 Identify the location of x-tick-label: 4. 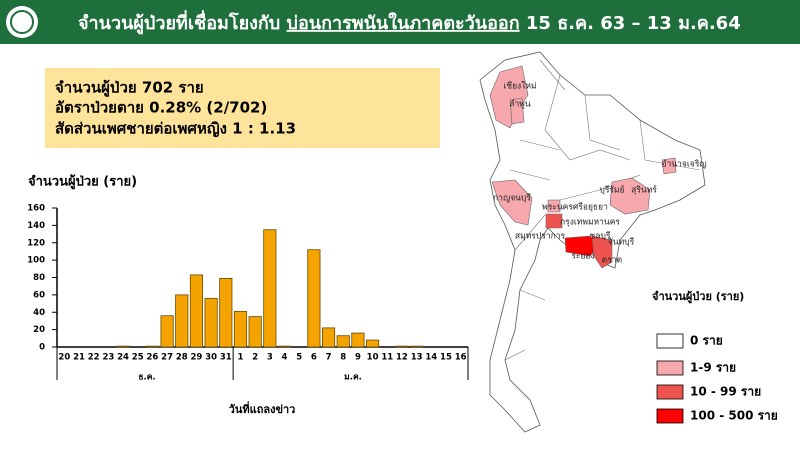
(285, 358).